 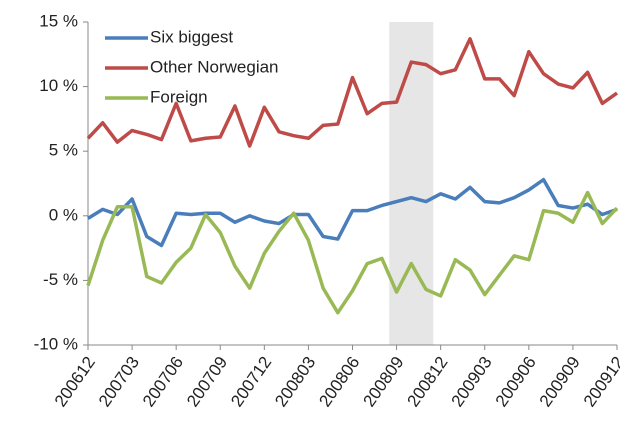 I want to click on y-tick-label: -10 %, so click(x=56, y=343).